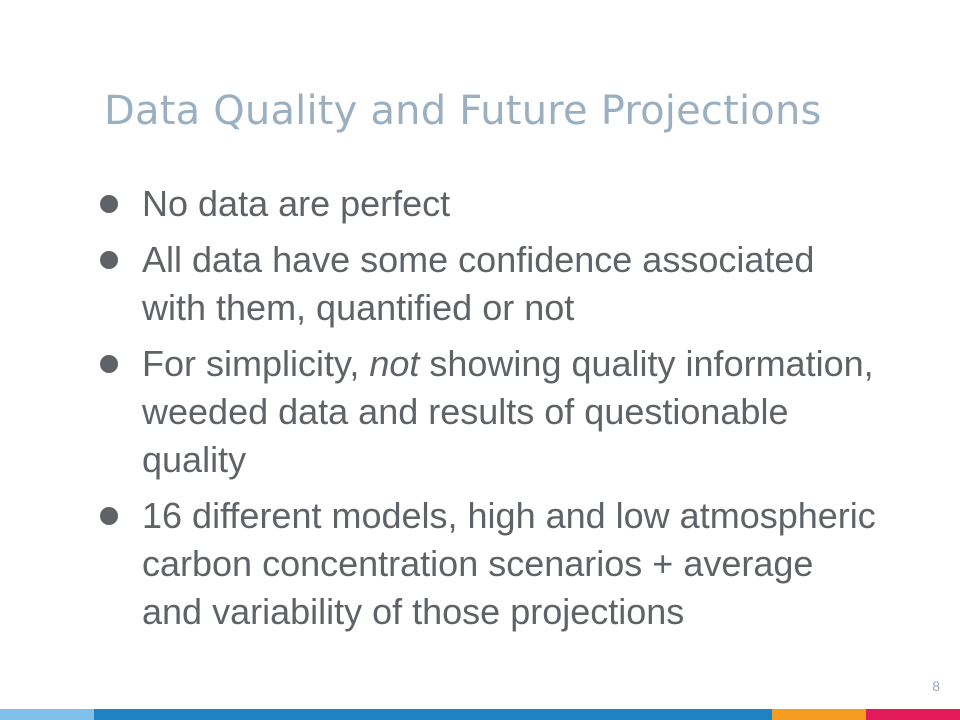 This screenshot has height=720, width=960. I want to click on slide-title: Data Quality and Future Projections, so click(463, 111).